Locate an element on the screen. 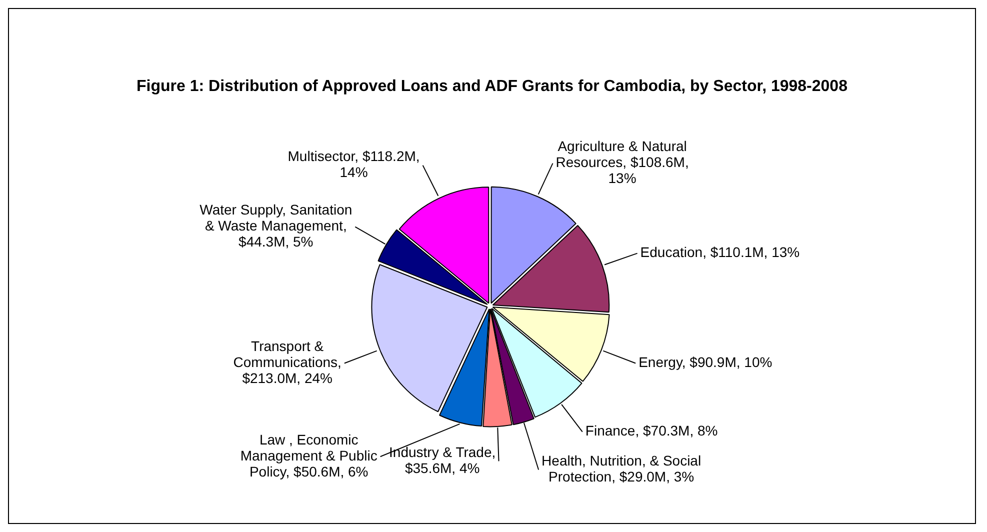 This screenshot has height=532, width=987. slice-label: Finance, $70.3M, 8% is located at coordinates (651, 430).